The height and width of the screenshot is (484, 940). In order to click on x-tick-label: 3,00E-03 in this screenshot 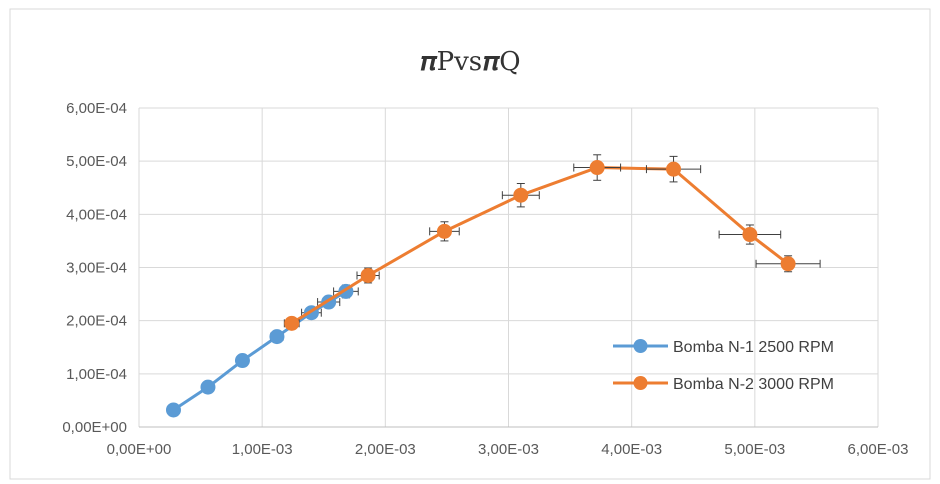, I will do `click(508, 449)`.